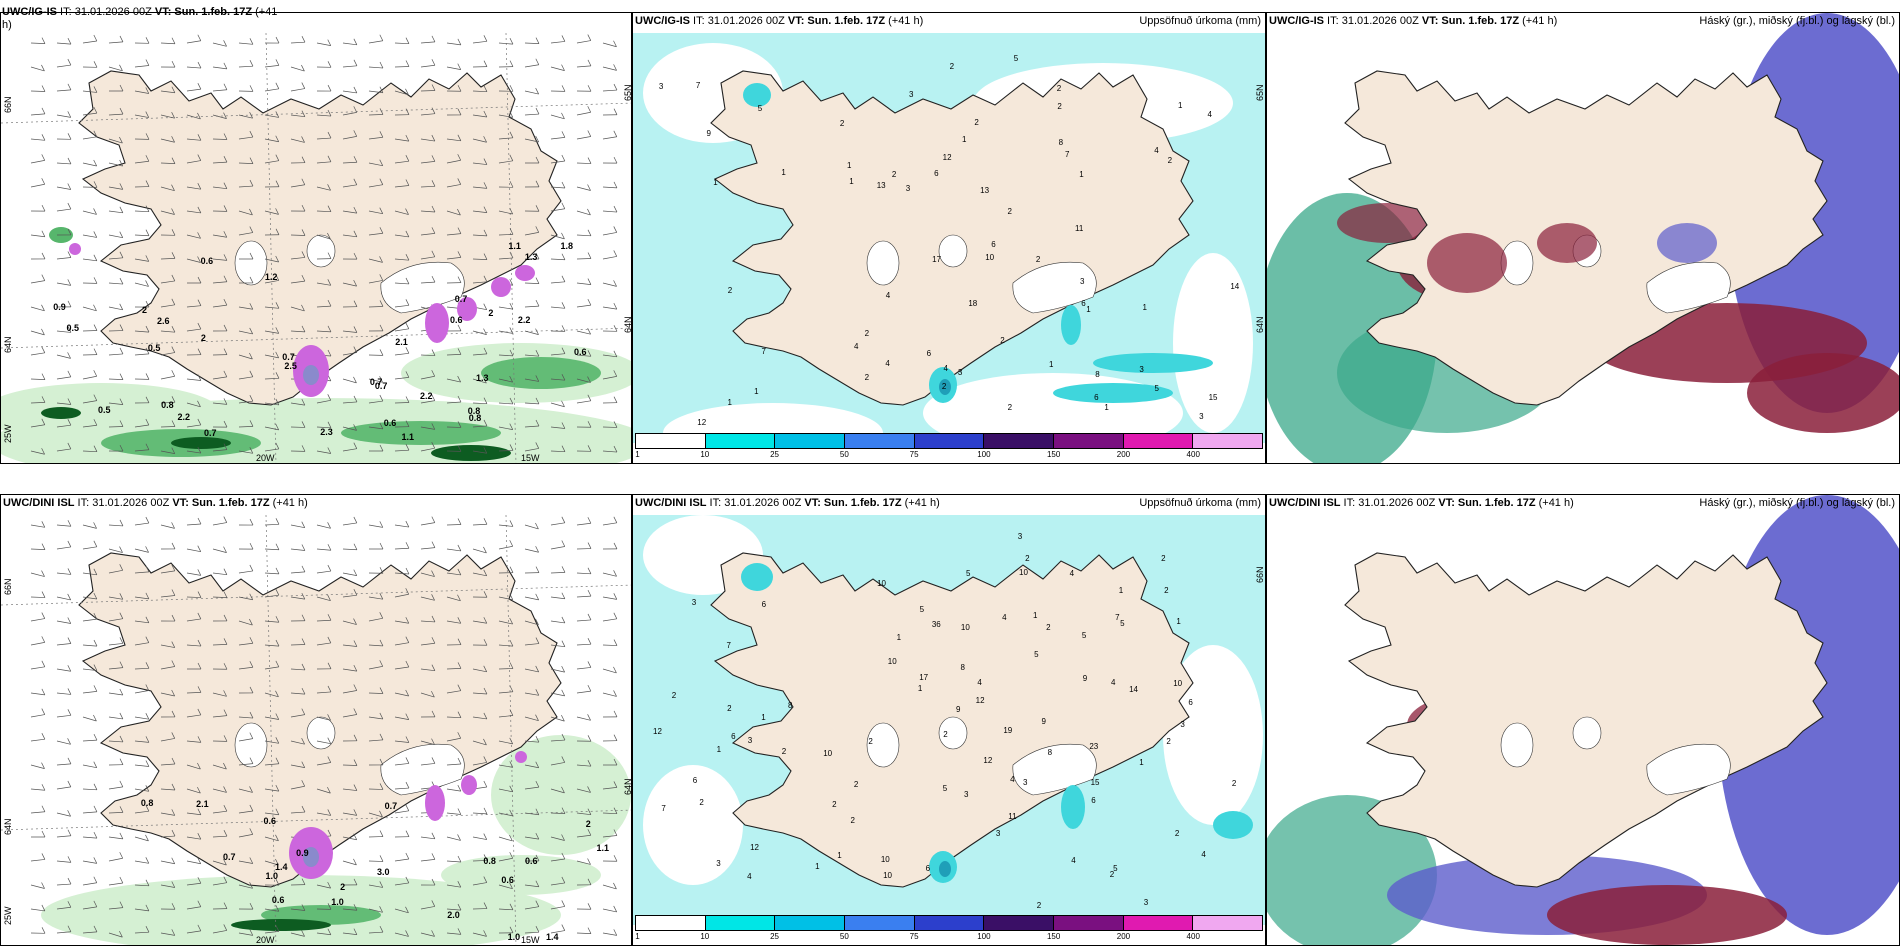  I want to click on value-label: 6, so click(936, 173).